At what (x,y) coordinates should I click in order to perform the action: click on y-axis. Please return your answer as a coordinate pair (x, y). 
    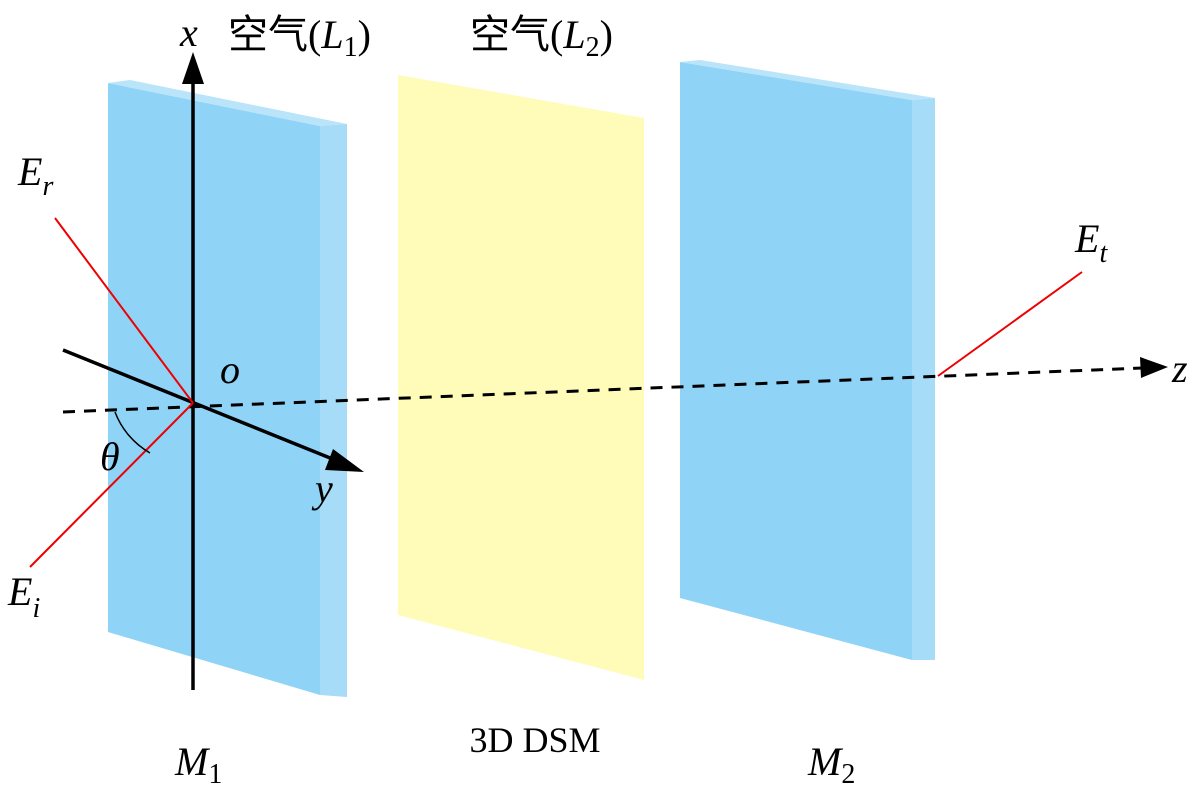
    Looking at the image, I should click on (201, 406).